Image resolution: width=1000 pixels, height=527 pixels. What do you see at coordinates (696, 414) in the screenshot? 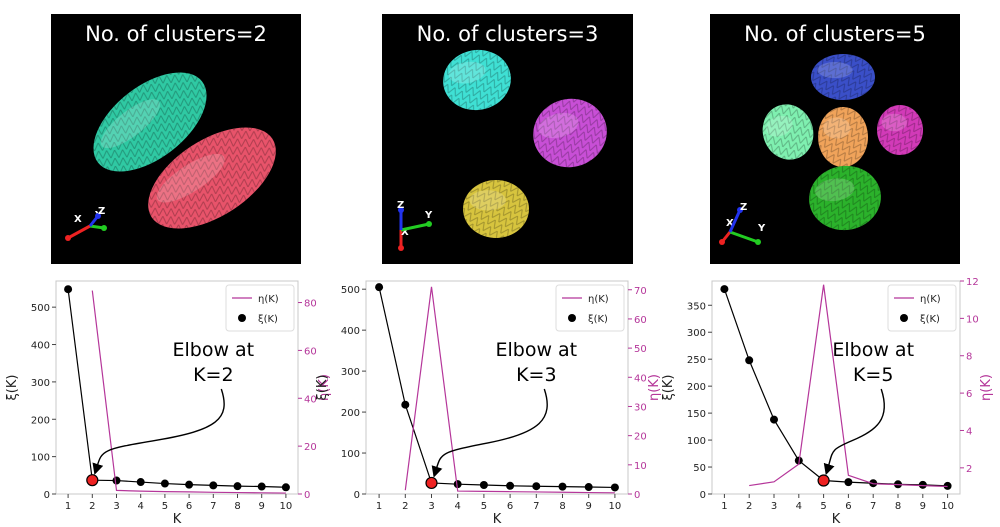
I see `y-left-tick-label: 150` at bounding box center [696, 414].